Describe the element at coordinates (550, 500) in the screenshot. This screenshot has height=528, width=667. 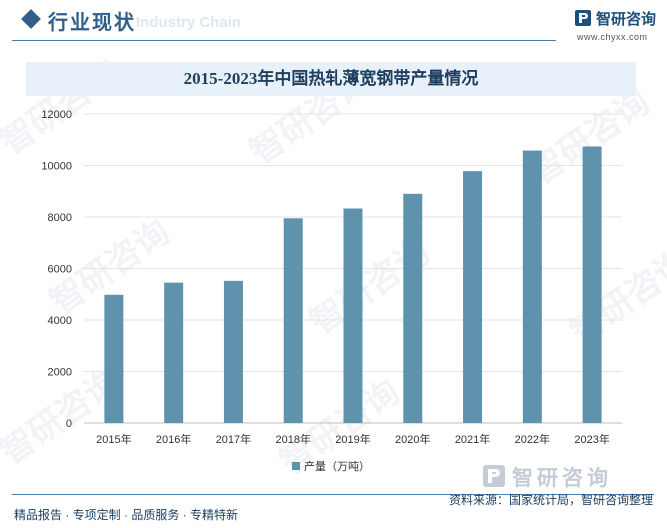
I see `data-source: 资料来源：国家统计局，智研咨询整理` at that location.